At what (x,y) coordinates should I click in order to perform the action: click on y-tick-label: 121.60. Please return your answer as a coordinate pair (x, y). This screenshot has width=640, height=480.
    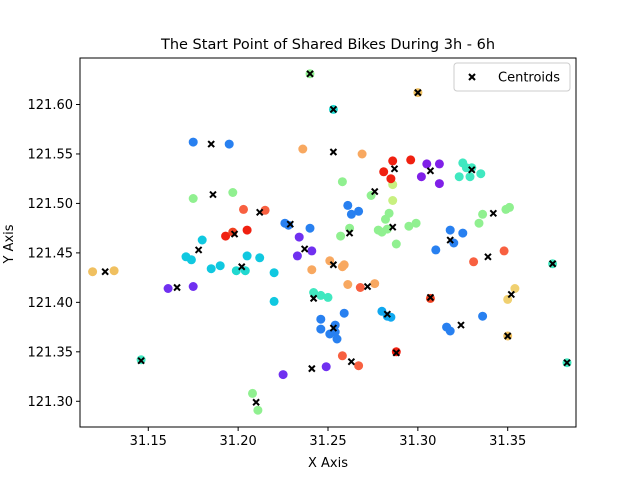
    Looking at the image, I should click on (51, 105).